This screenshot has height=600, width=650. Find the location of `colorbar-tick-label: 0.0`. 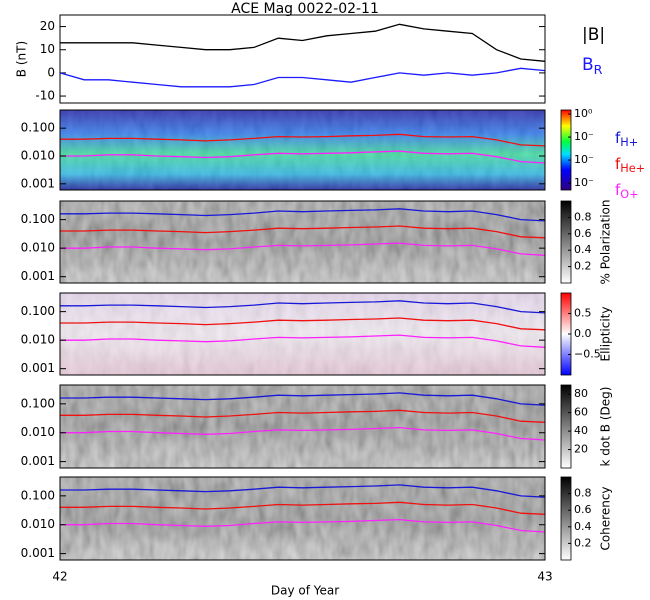

colorbar-tick-label: 0.0 is located at coordinates (583, 333).